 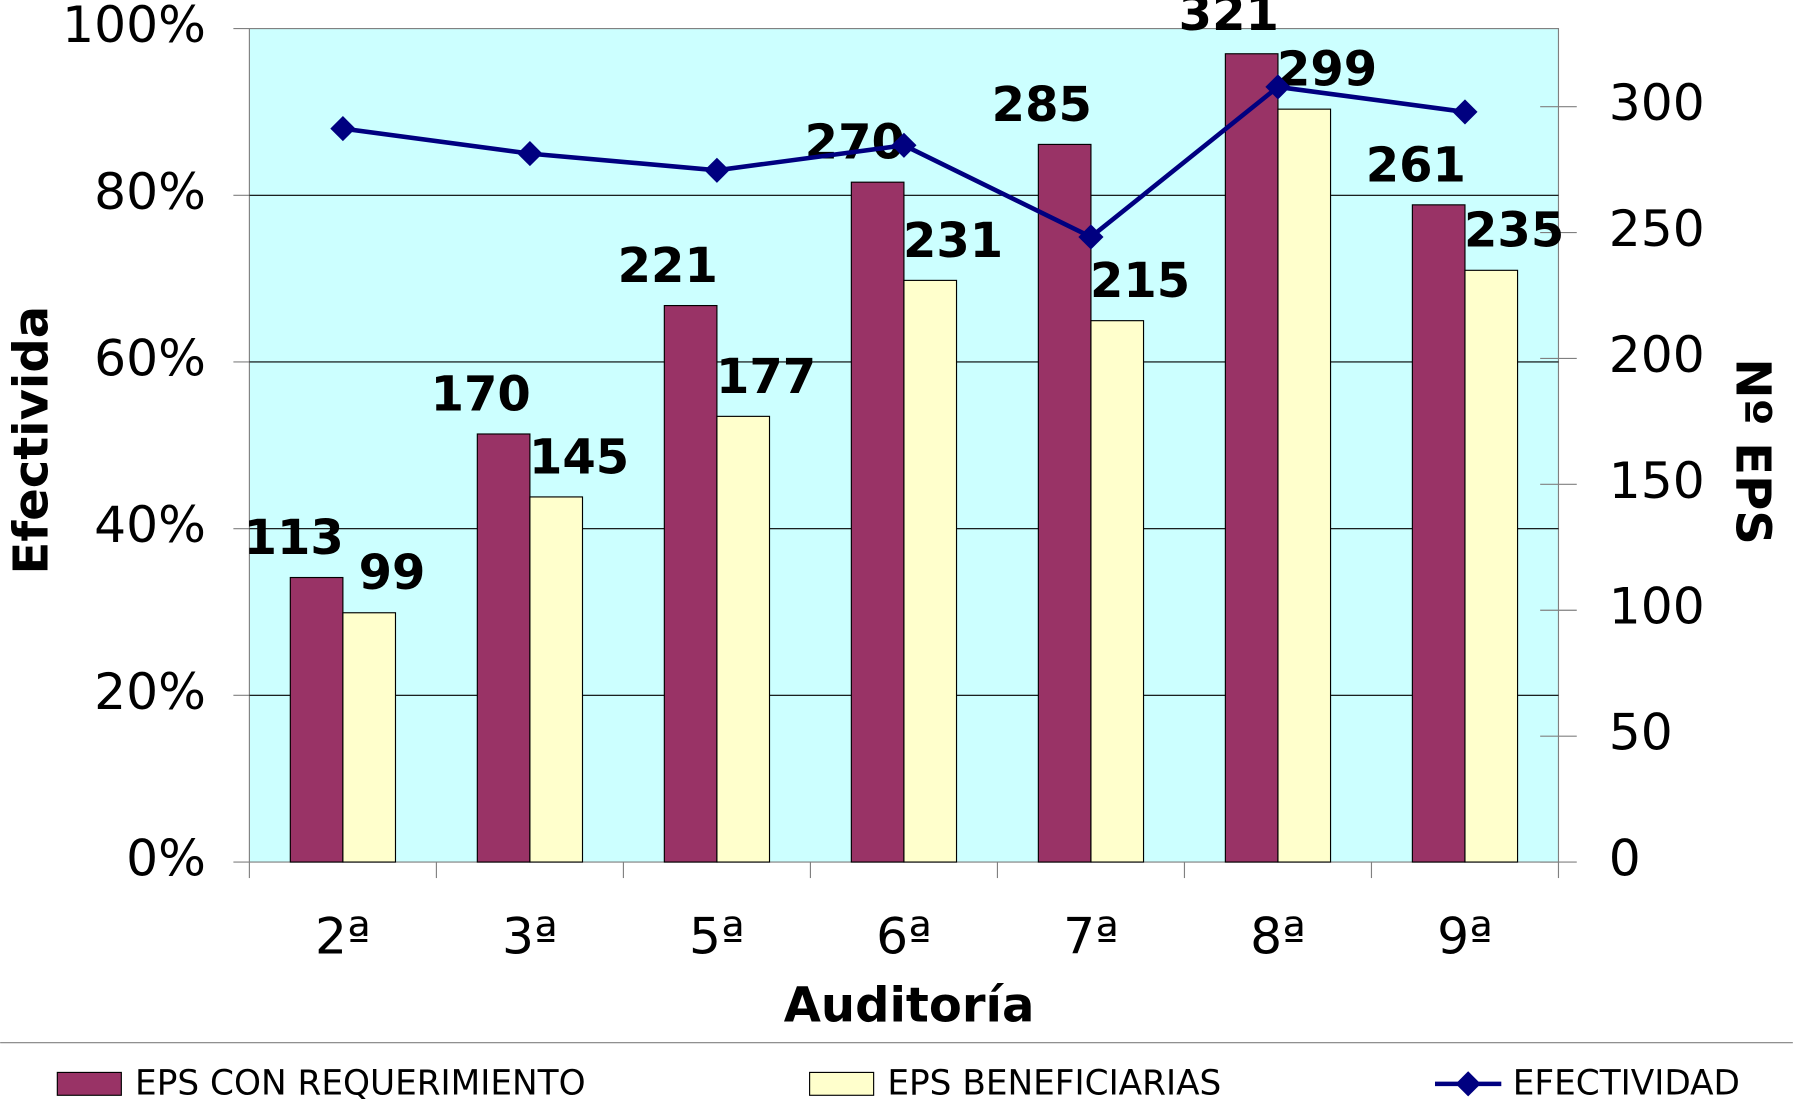 I want to click on y-tick-label: 80%, so click(x=150, y=191).